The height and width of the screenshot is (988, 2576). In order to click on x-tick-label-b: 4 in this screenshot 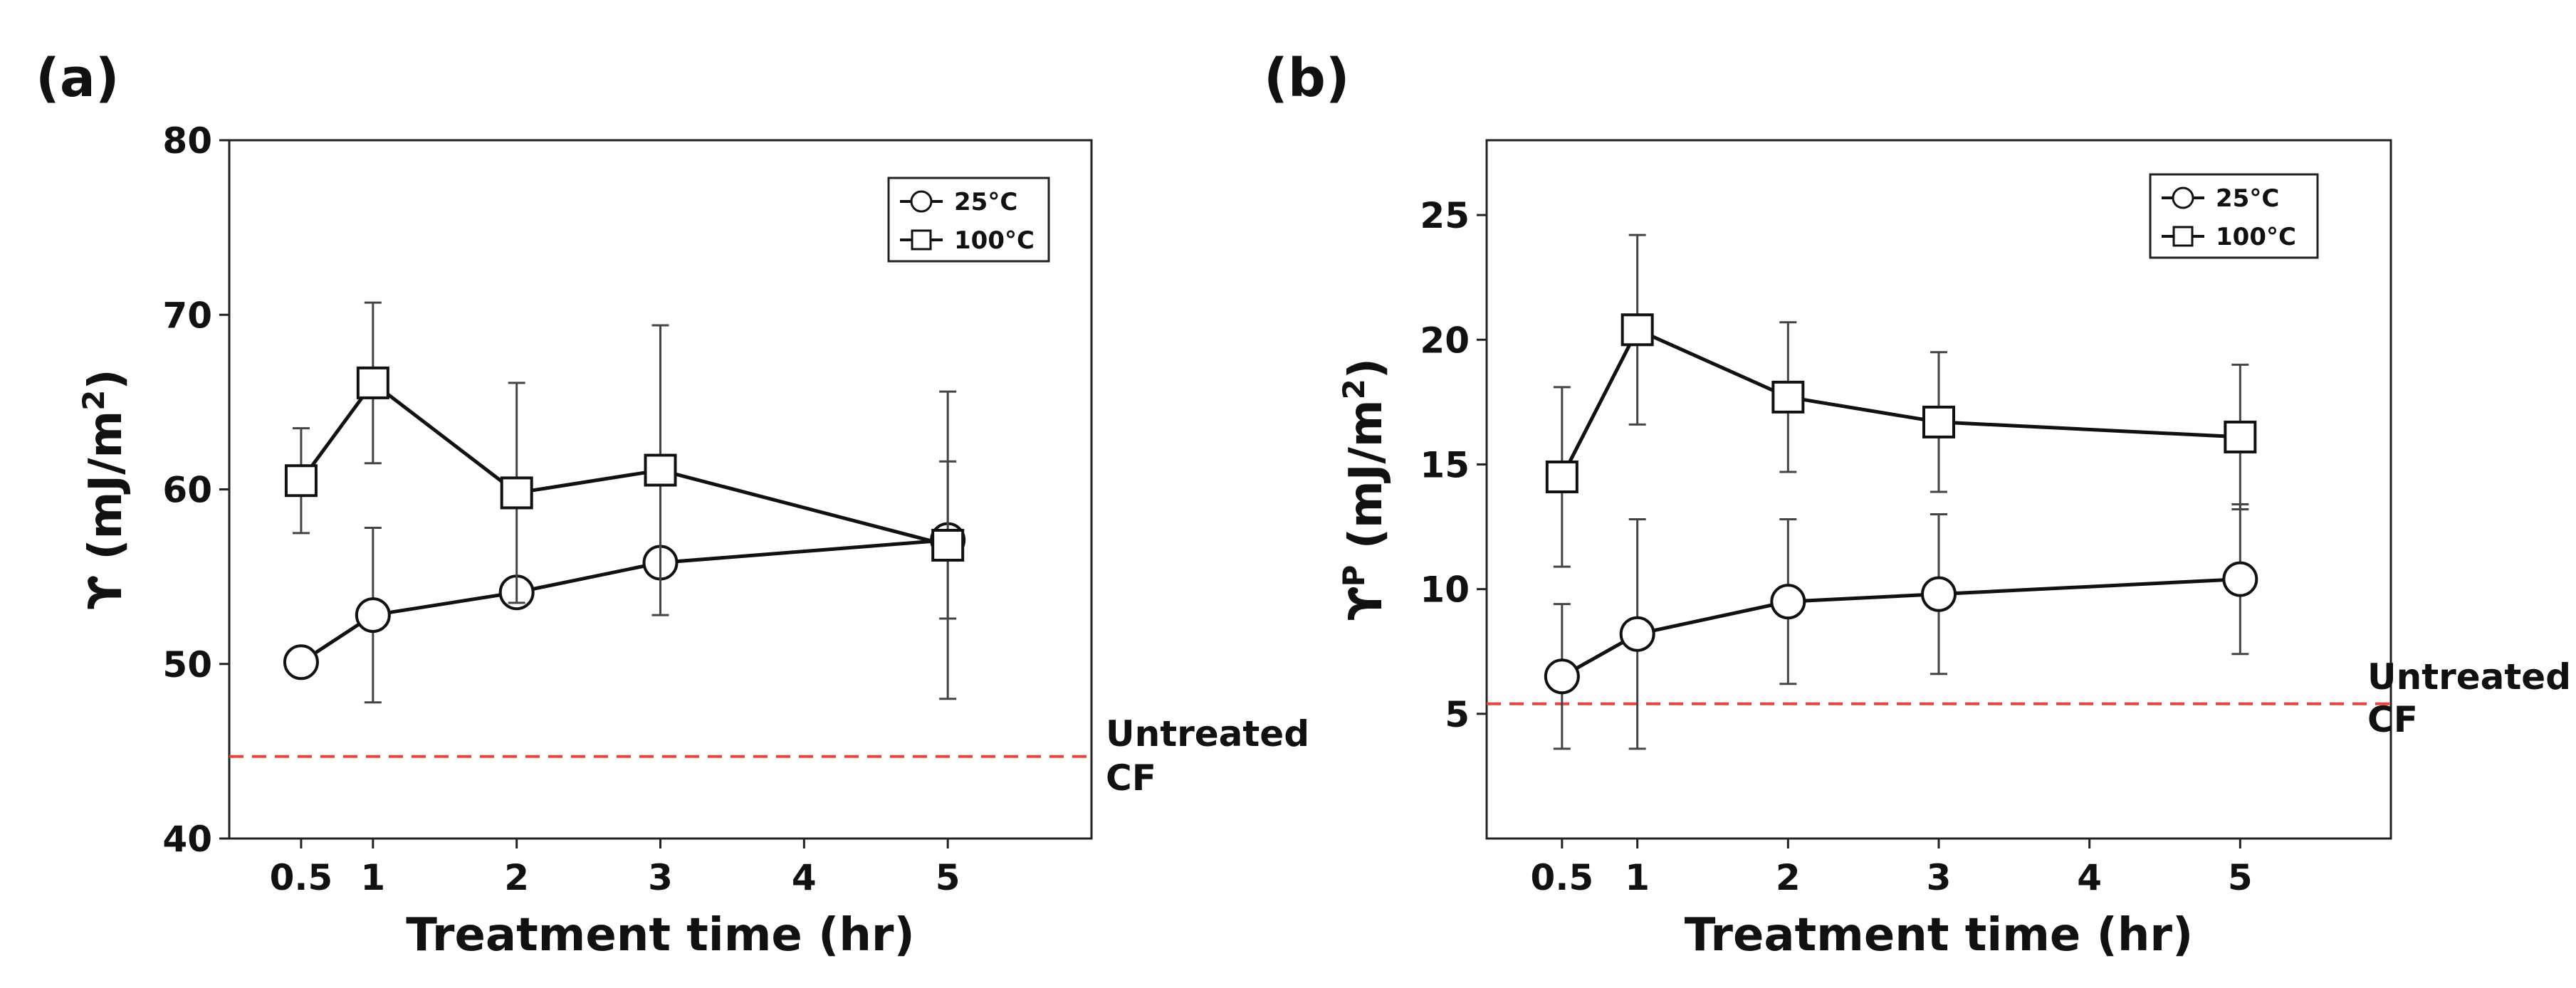, I will do `click(2089, 878)`.